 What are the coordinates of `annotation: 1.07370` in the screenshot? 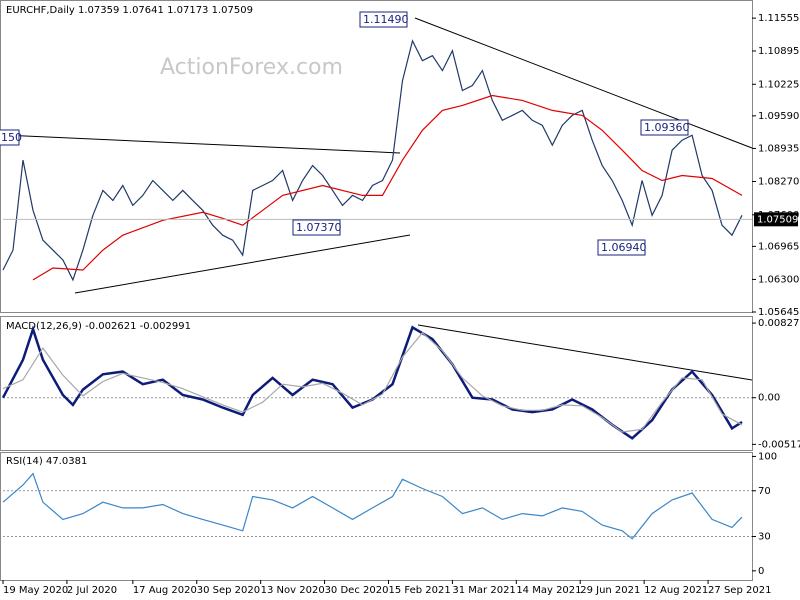 It's located at (317, 227).